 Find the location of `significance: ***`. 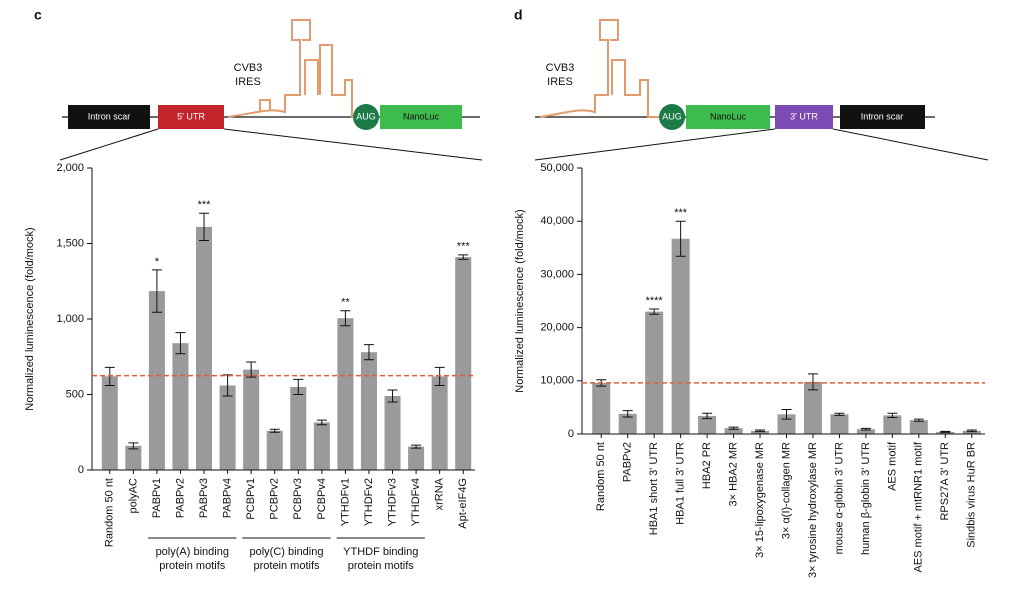

significance: *** is located at coordinates (464, 247).